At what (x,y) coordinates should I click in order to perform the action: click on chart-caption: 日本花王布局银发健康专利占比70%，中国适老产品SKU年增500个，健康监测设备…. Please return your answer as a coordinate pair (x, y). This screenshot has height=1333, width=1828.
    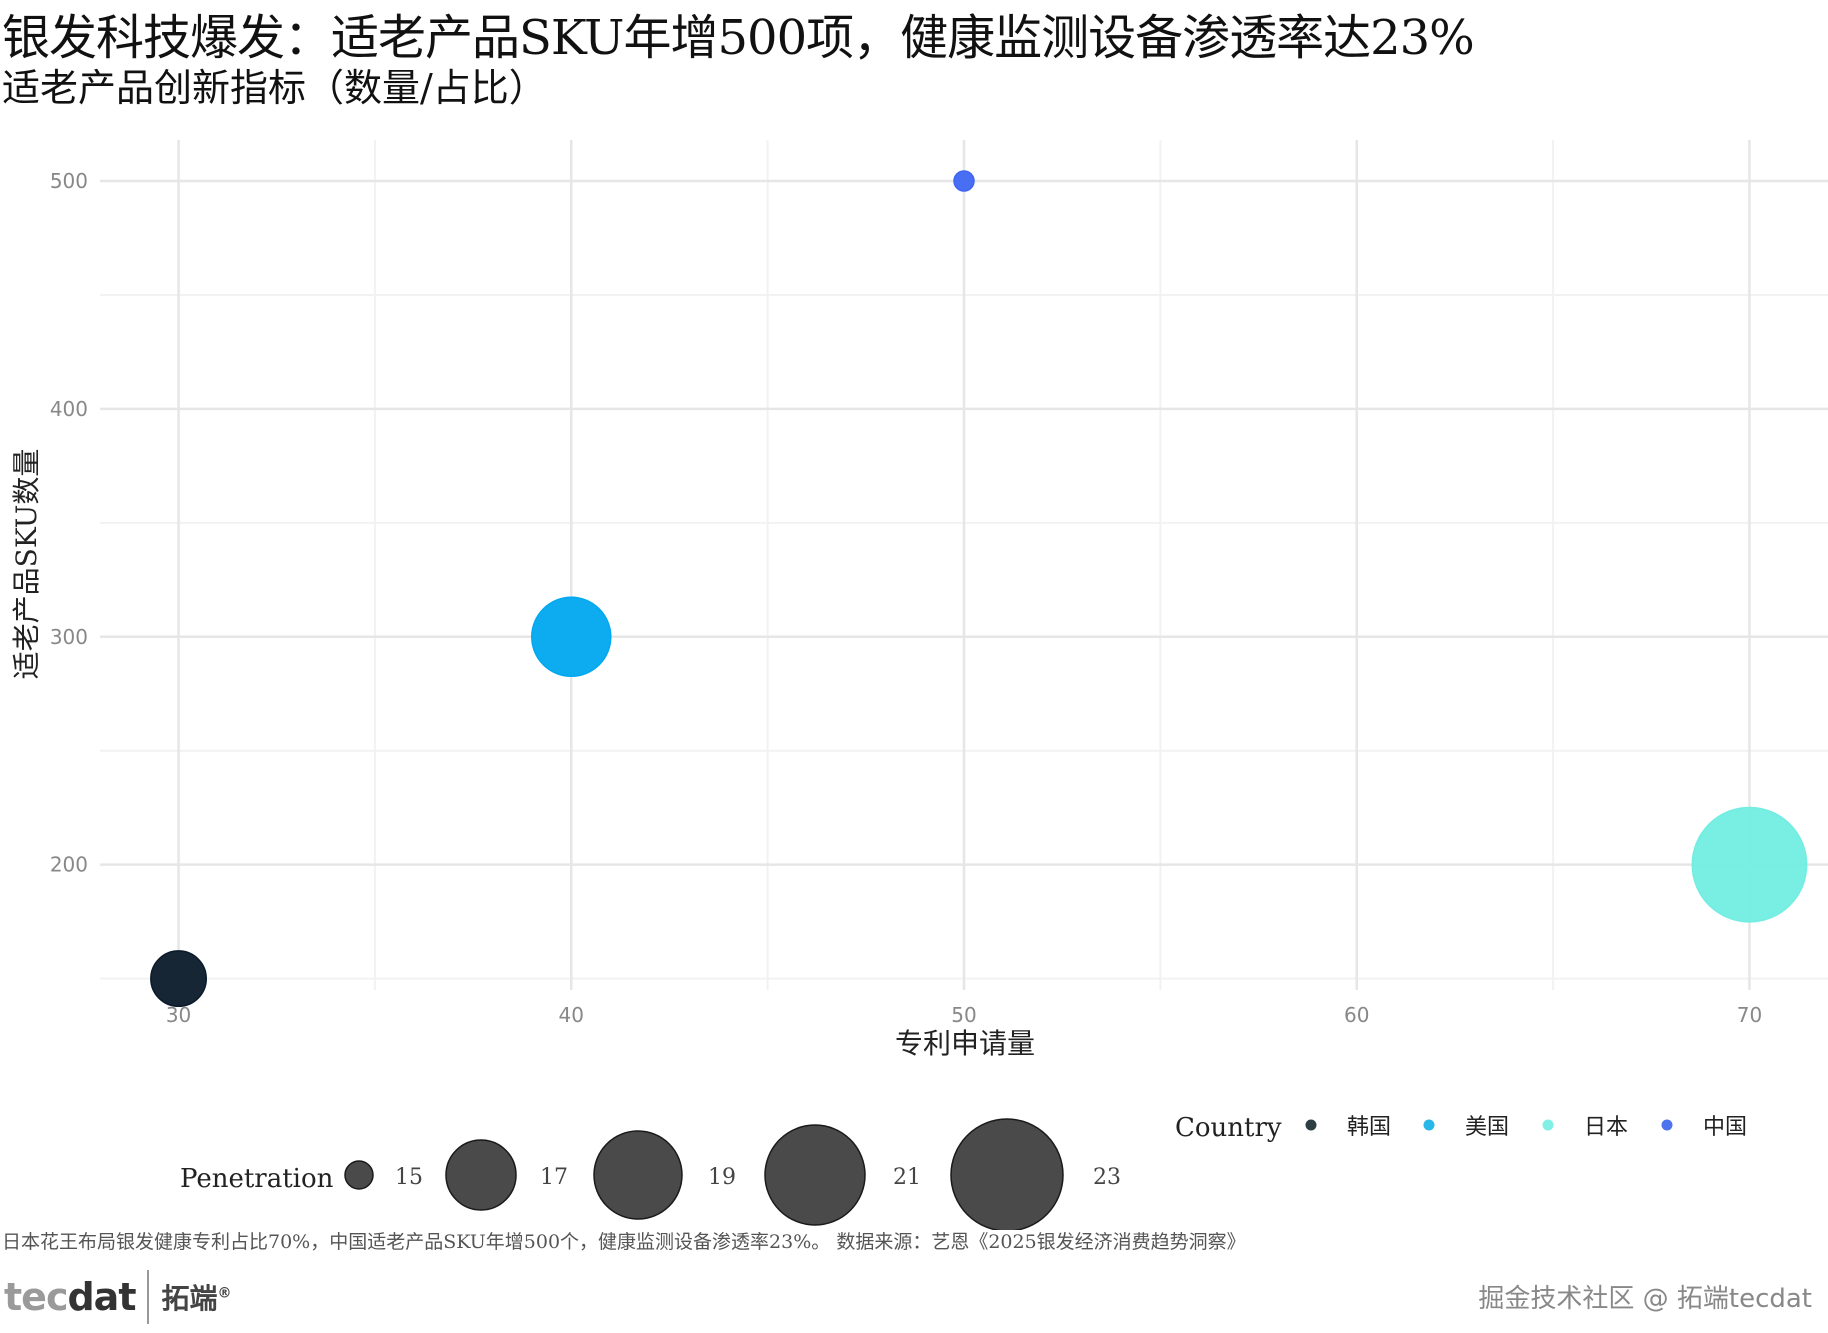
    Looking at the image, I should click on (624, 1242).